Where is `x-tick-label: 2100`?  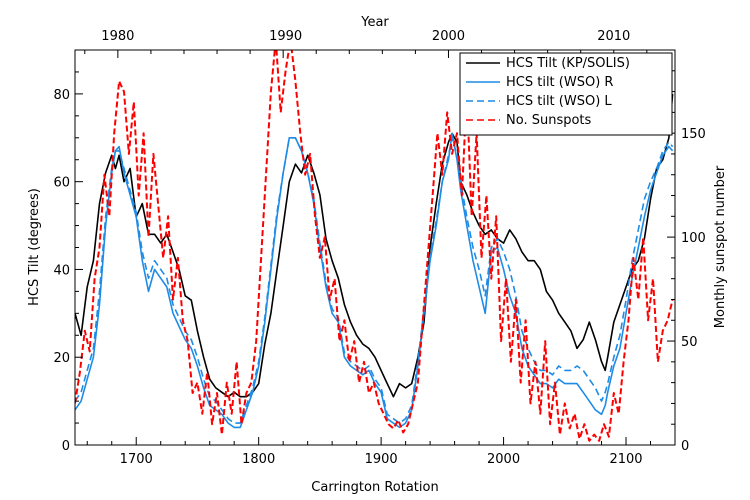 x-tick-label: 2100 is located at coordinates (625, 459).